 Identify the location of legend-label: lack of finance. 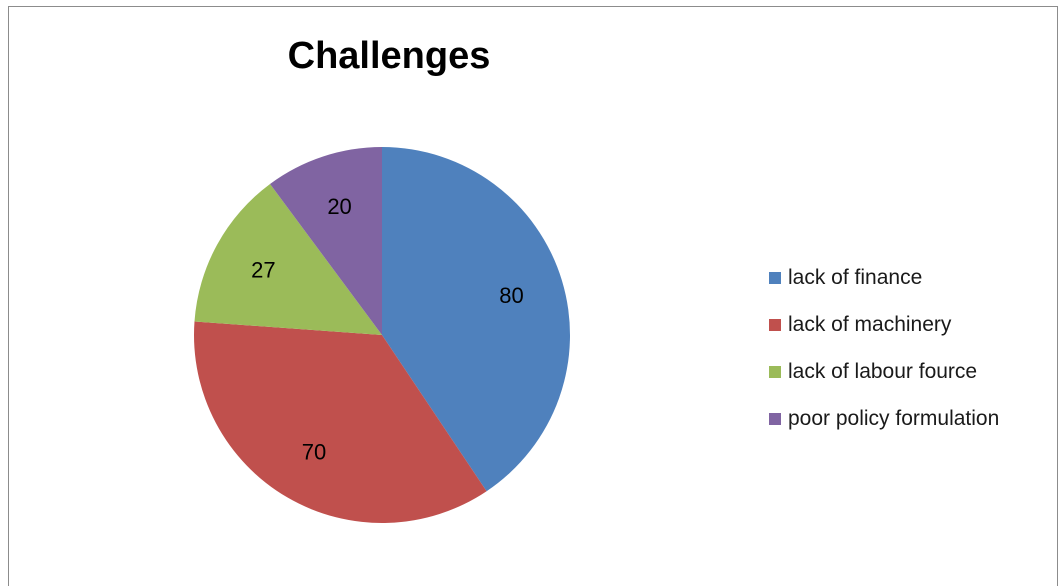
(855, 277).